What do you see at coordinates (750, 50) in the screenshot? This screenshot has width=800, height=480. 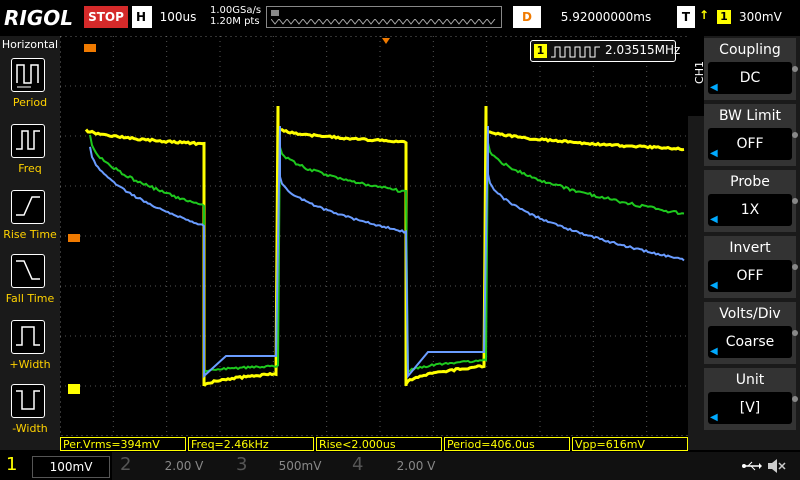 I see `menu-item-label: Coupling` at bounding box center [750, 50].